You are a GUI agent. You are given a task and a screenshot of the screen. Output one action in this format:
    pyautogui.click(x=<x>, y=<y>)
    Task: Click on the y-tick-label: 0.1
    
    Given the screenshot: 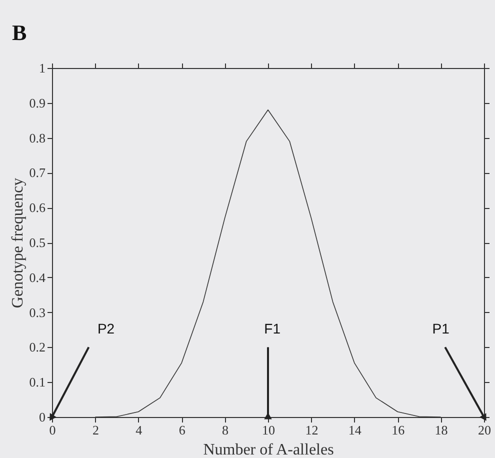 What is the action you would take?
    pyautogui.click(x=37, y=382)
    